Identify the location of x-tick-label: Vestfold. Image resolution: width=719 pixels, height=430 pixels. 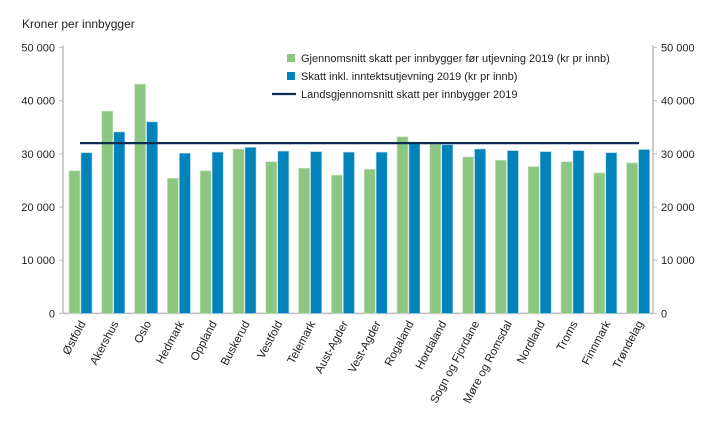
(271, 340).